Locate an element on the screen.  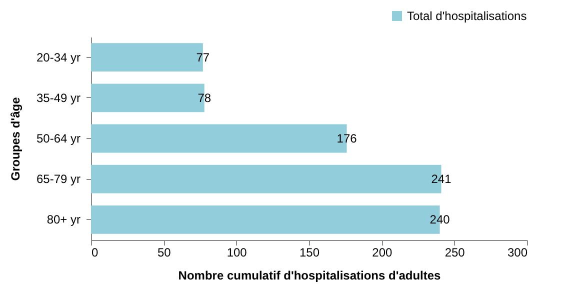
data-label: 78 is located at coordinates (205, 97).